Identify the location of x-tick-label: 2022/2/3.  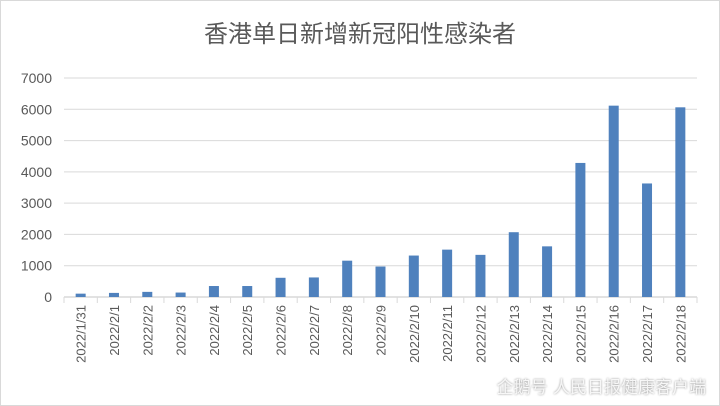
(181, 330).